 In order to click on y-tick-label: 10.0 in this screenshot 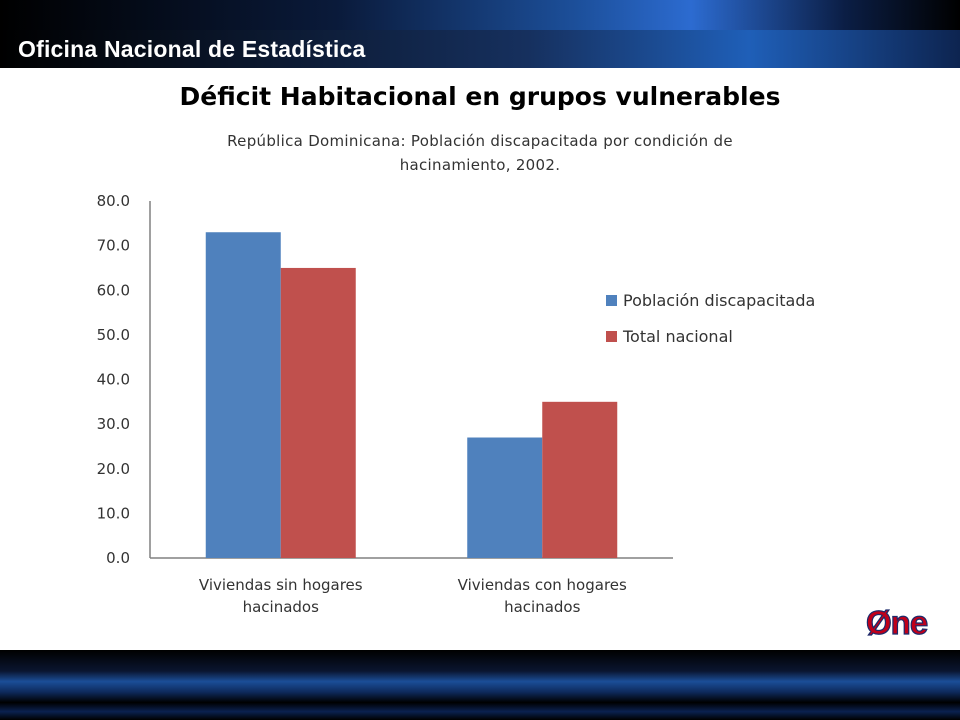, I will do `click(113, 513)`.